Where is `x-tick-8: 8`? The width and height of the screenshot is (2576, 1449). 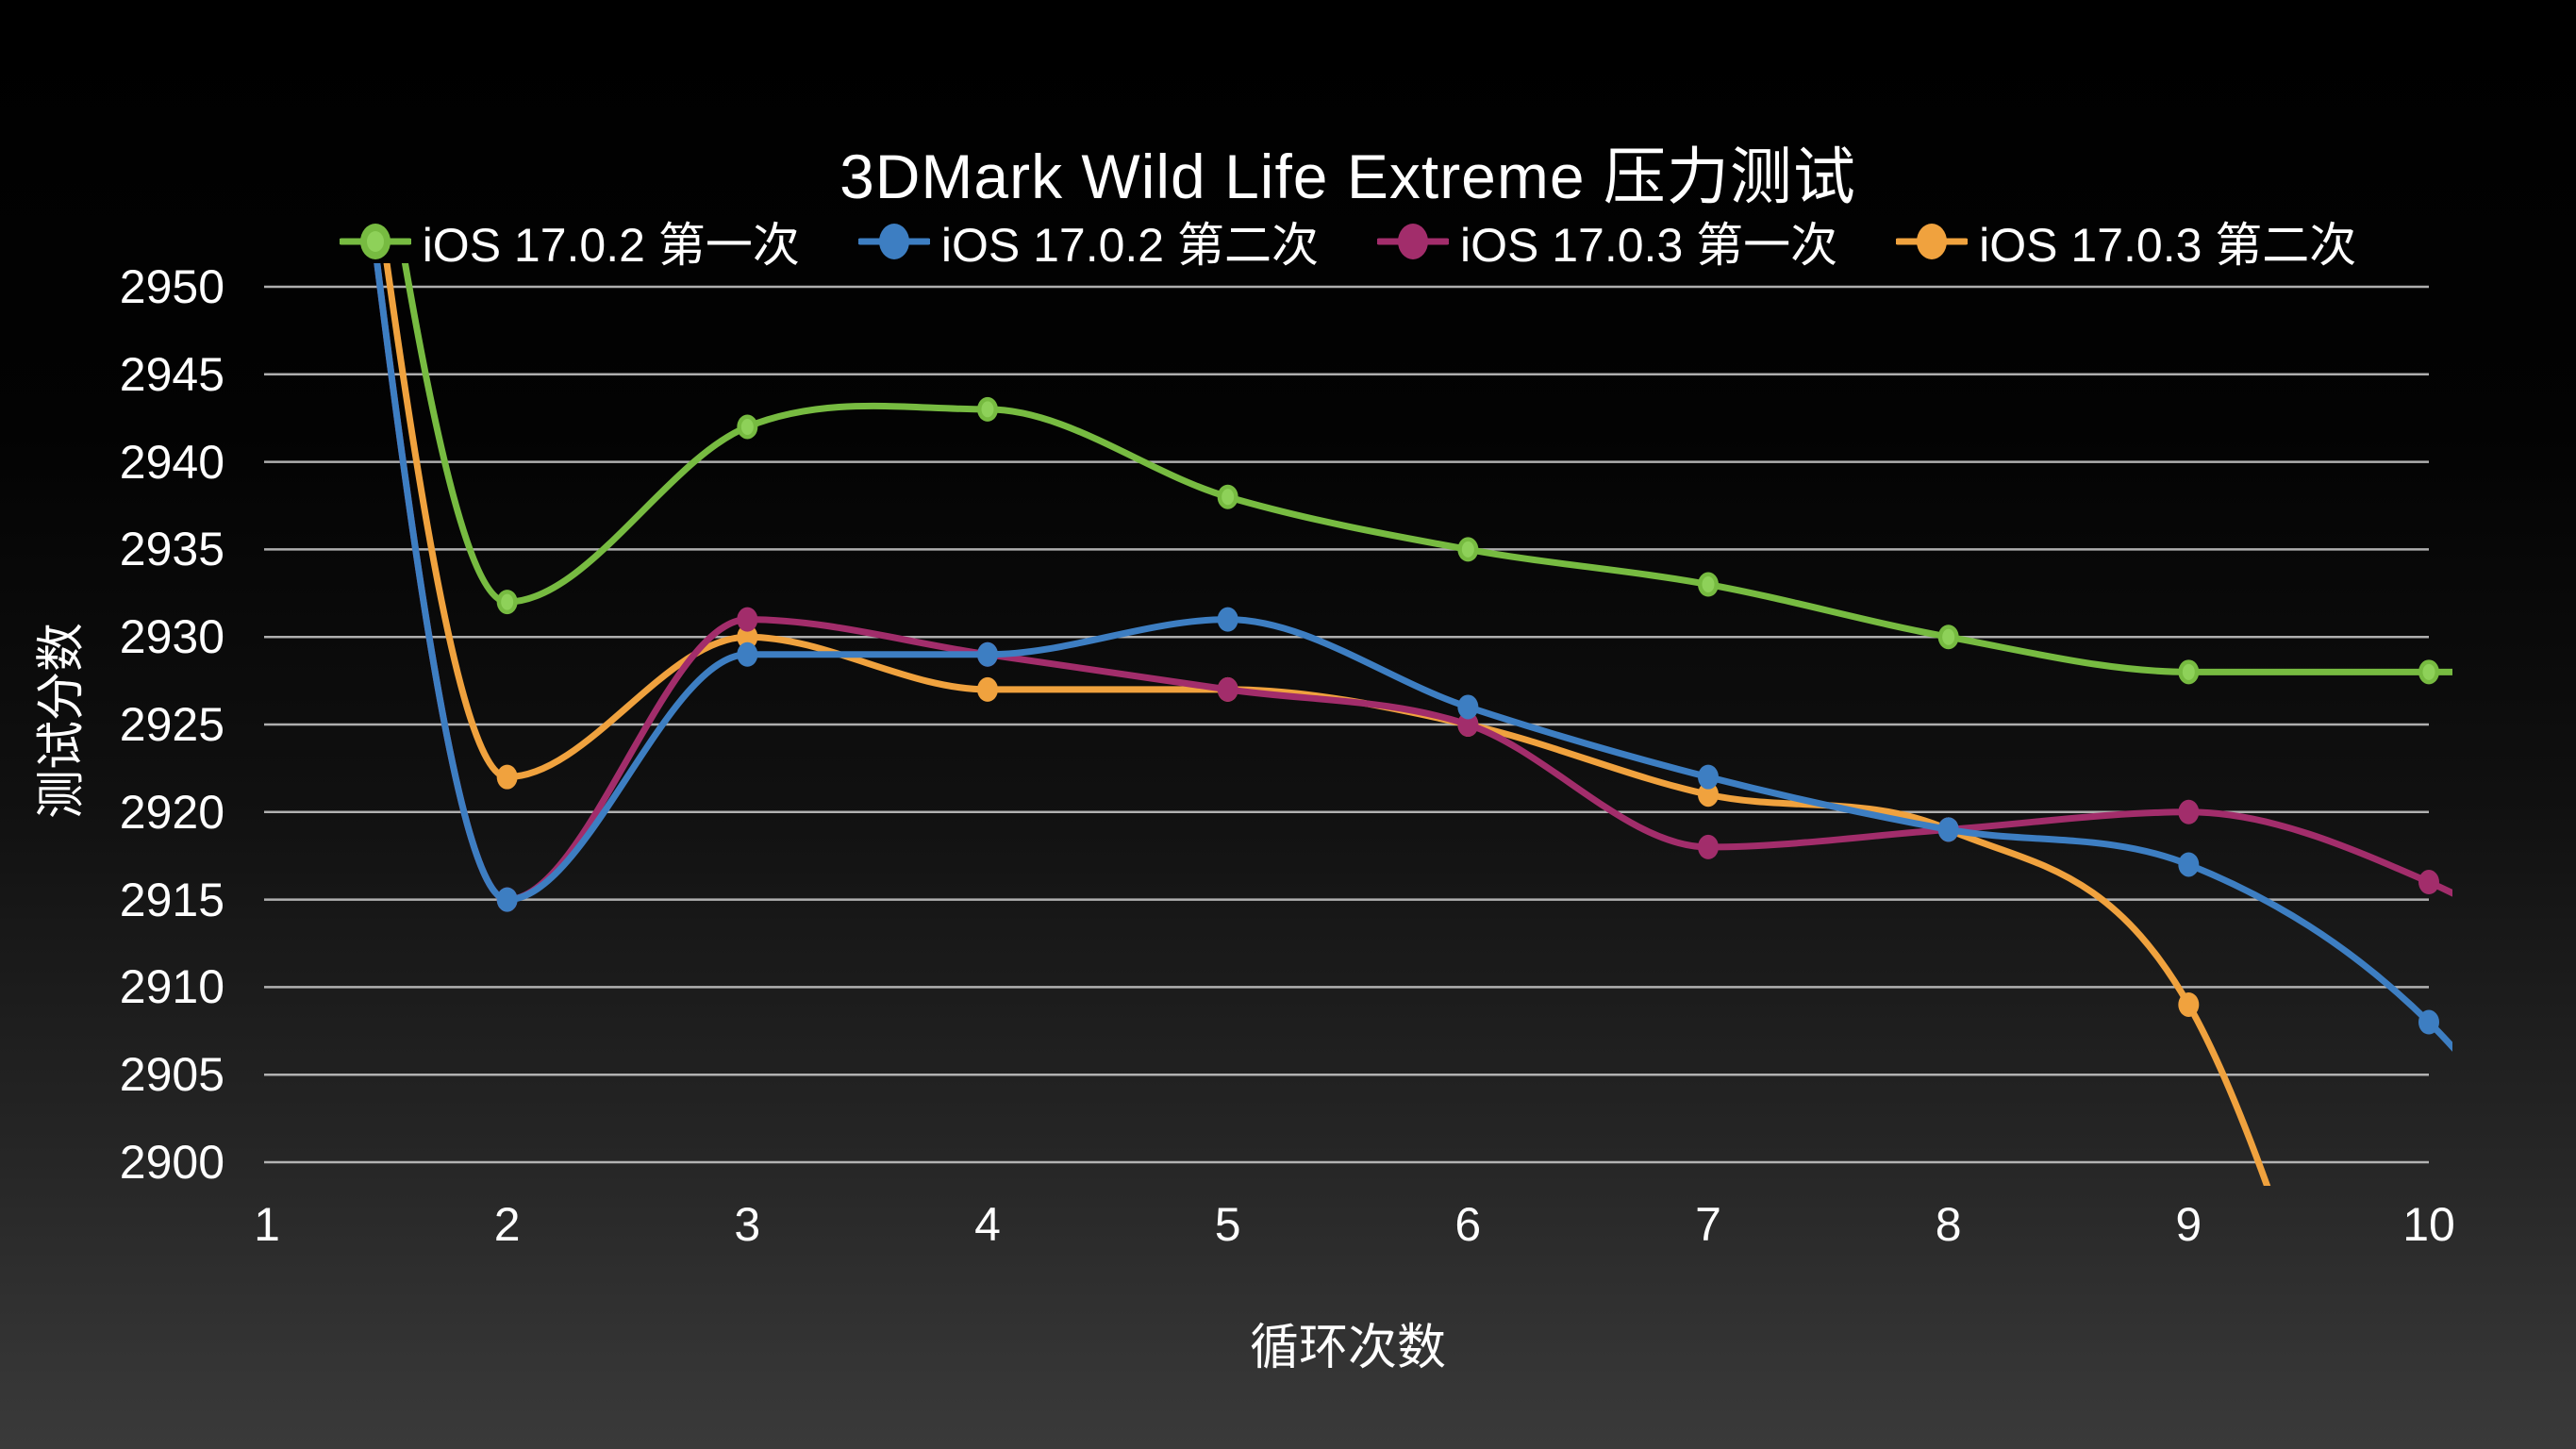
x-tick-8: 8 is located at coordinates (1948, 1224).